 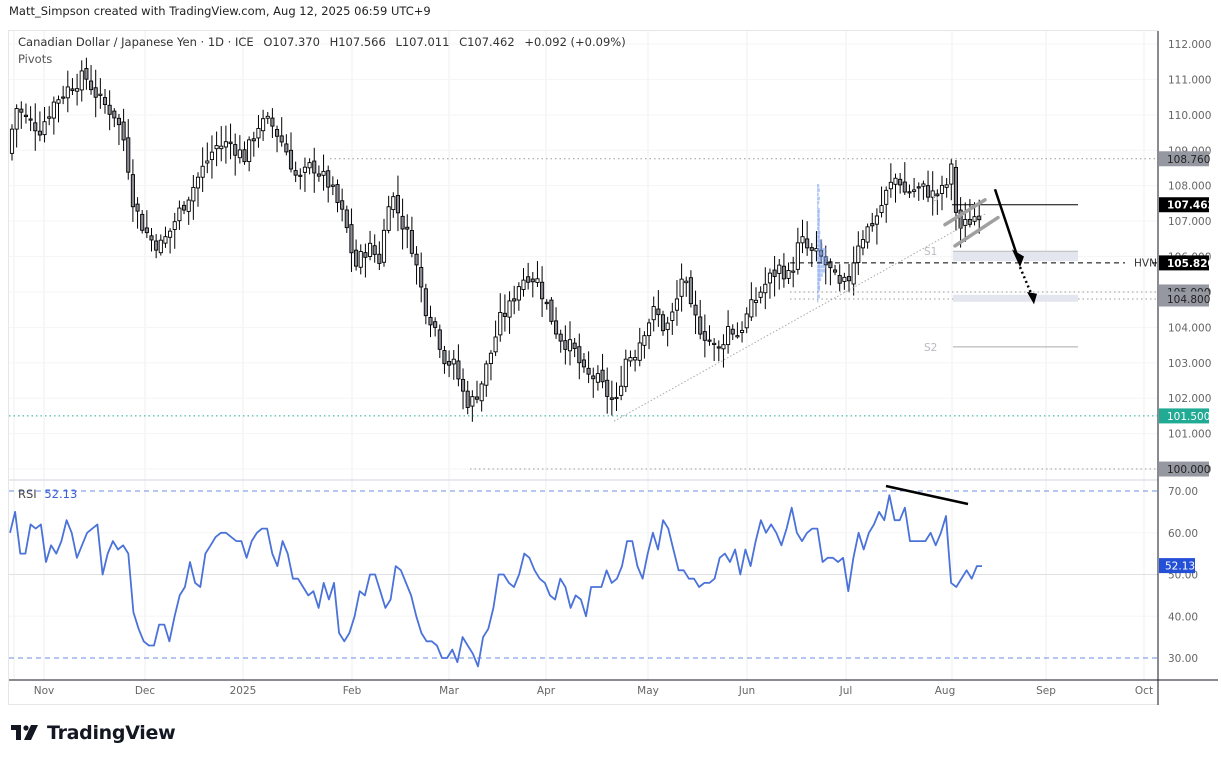 I want to click on arrow-dotted, so click(x=1026, y=281).